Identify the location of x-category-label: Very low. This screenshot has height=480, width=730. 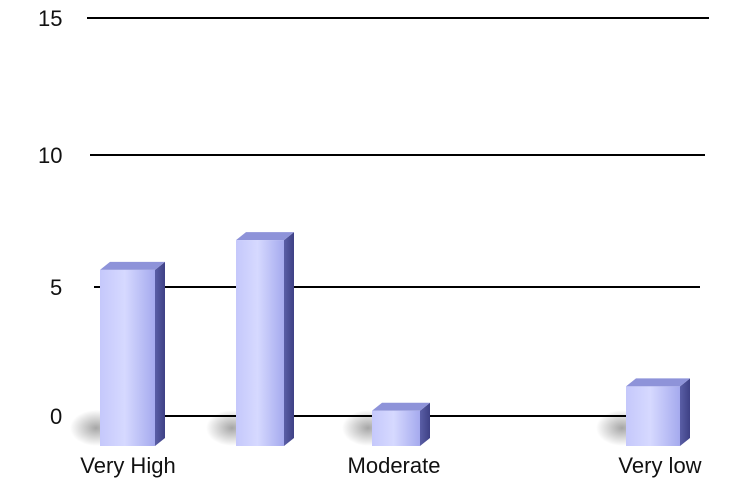
(659, 465).